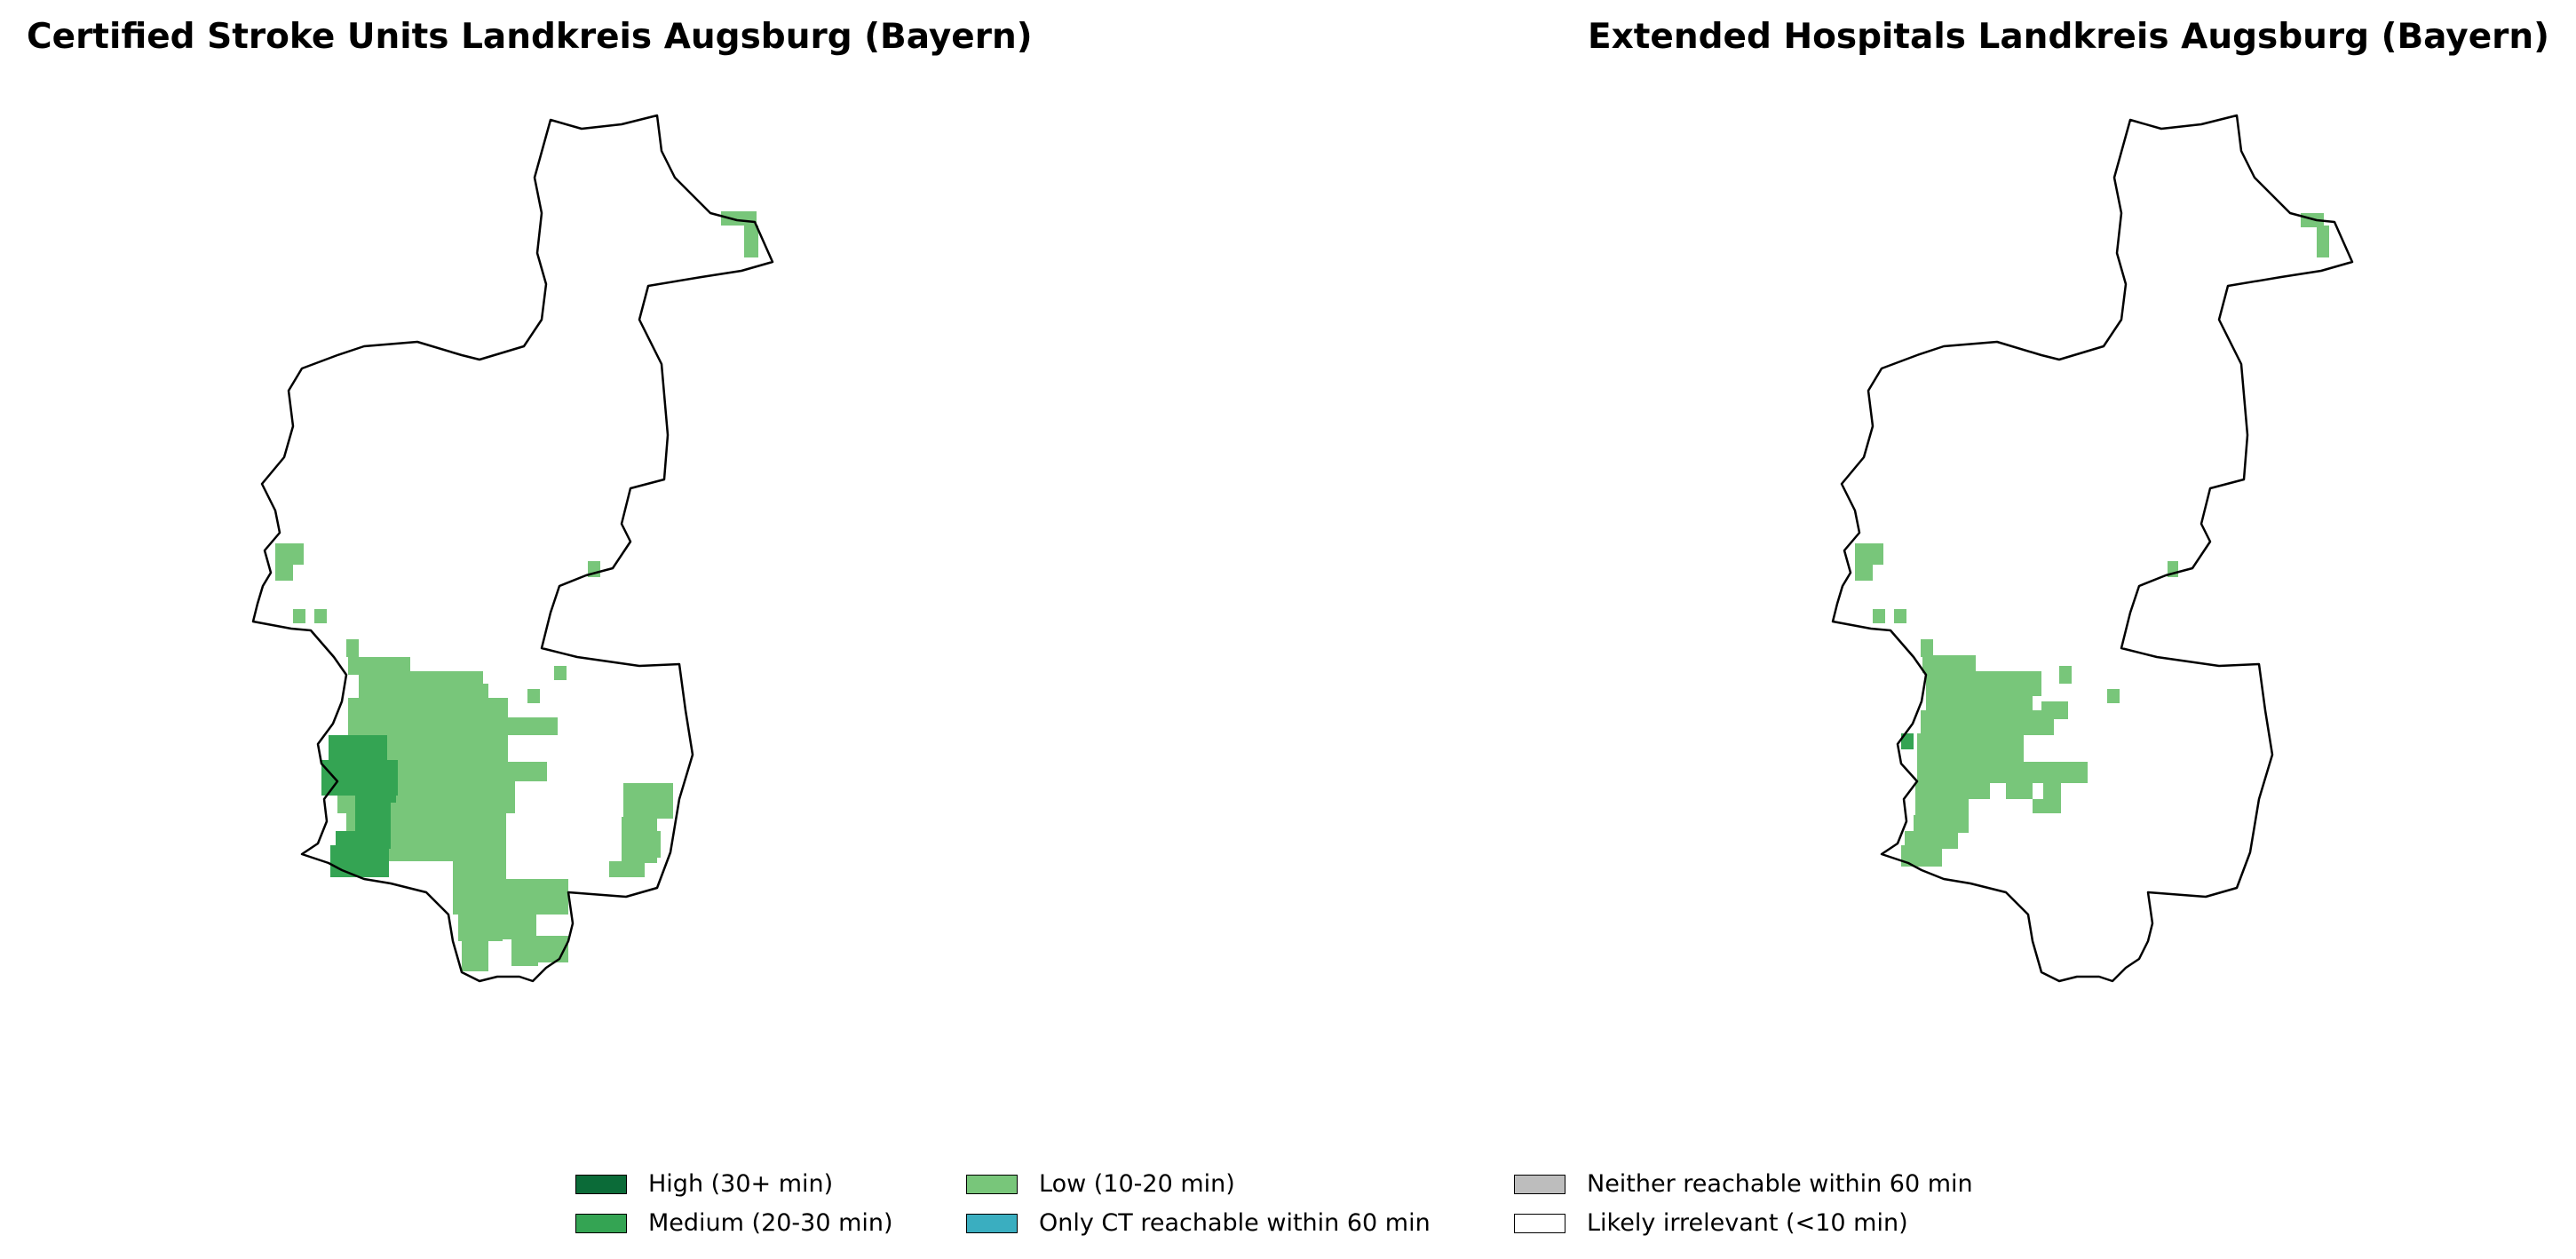  What do you see at coordinates (2092, 540) in the screenshot?
I see `coverage-cells-extended-hospitals` at bounding box center [2092, 540].